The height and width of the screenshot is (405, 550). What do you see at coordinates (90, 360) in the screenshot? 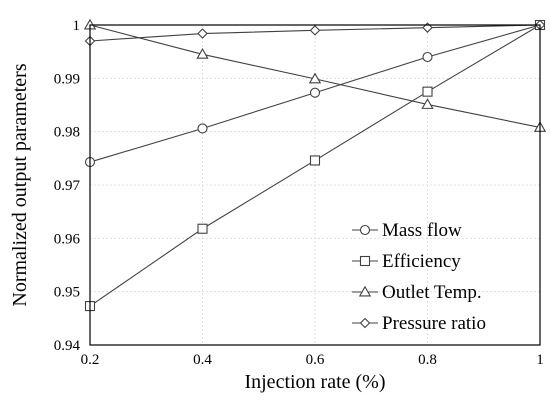
I see `x-tick-label: 0.2` at bounding box center [90, 360].